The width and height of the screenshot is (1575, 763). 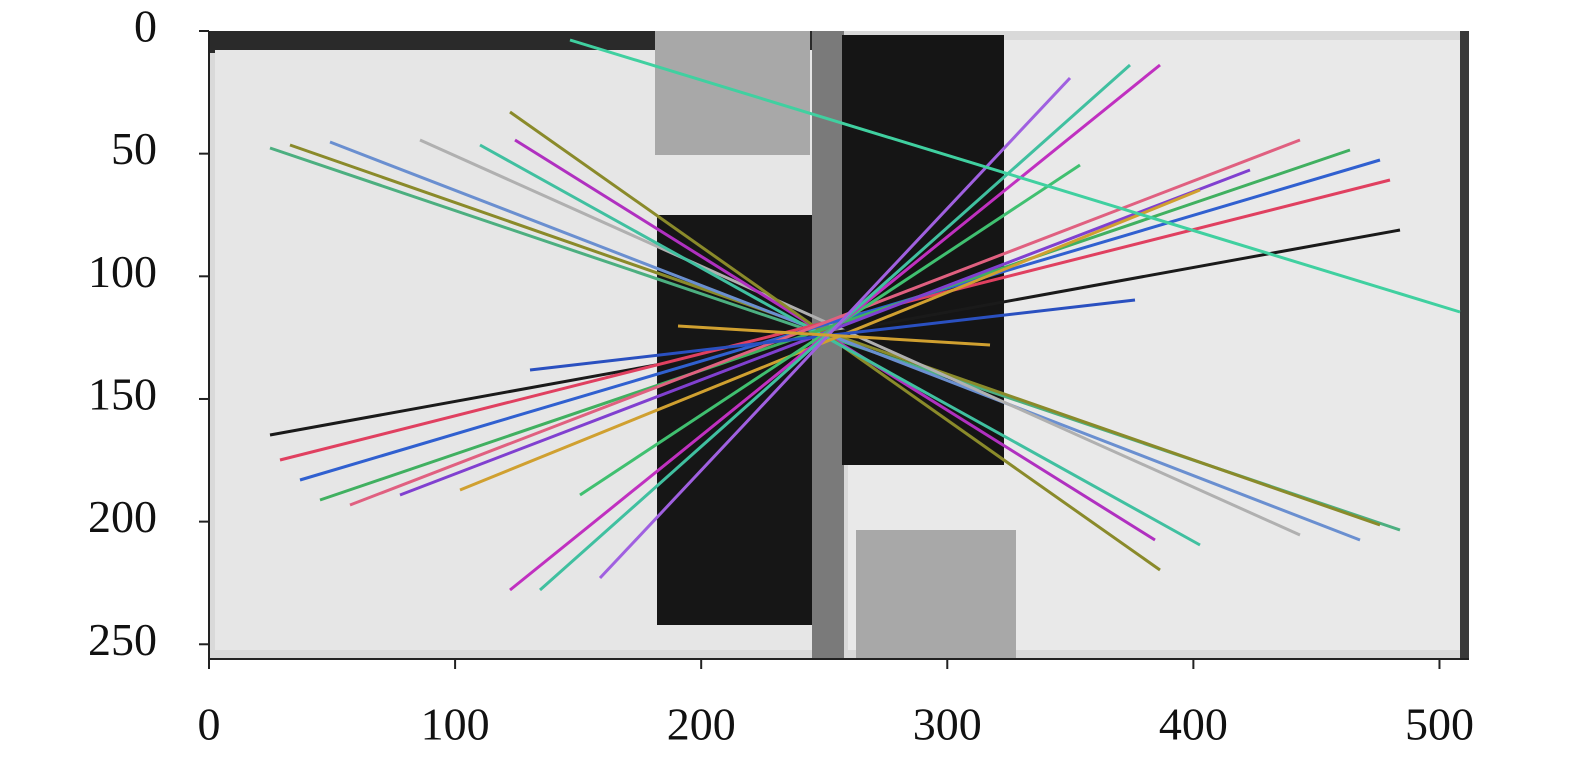 I want to click on y-tick-label: 250, so click(x=122, y=639).